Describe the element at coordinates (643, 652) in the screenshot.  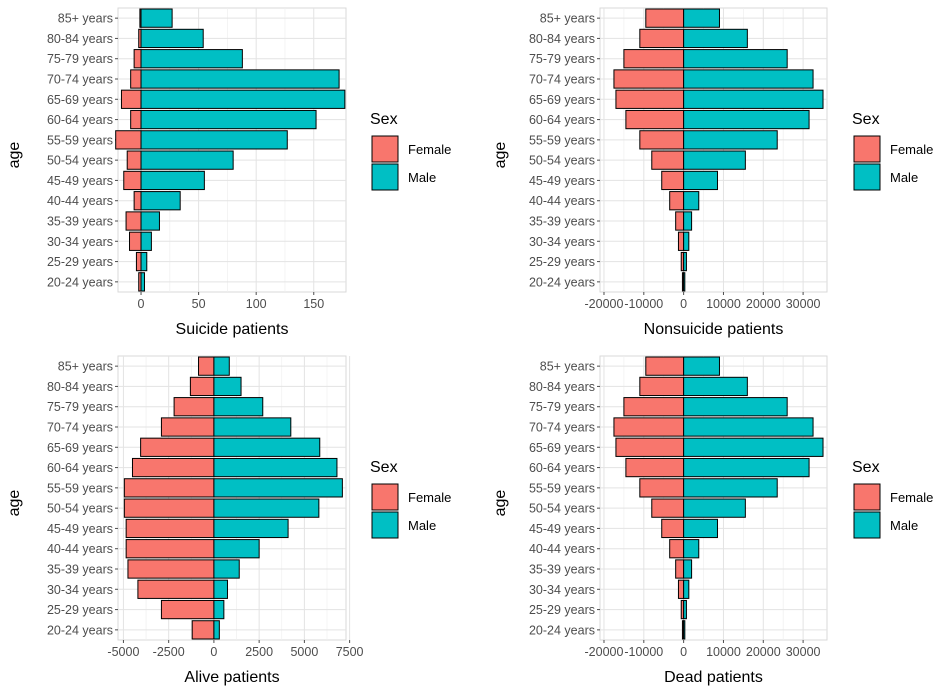
I see `x-tick-label: -10000` at that location.